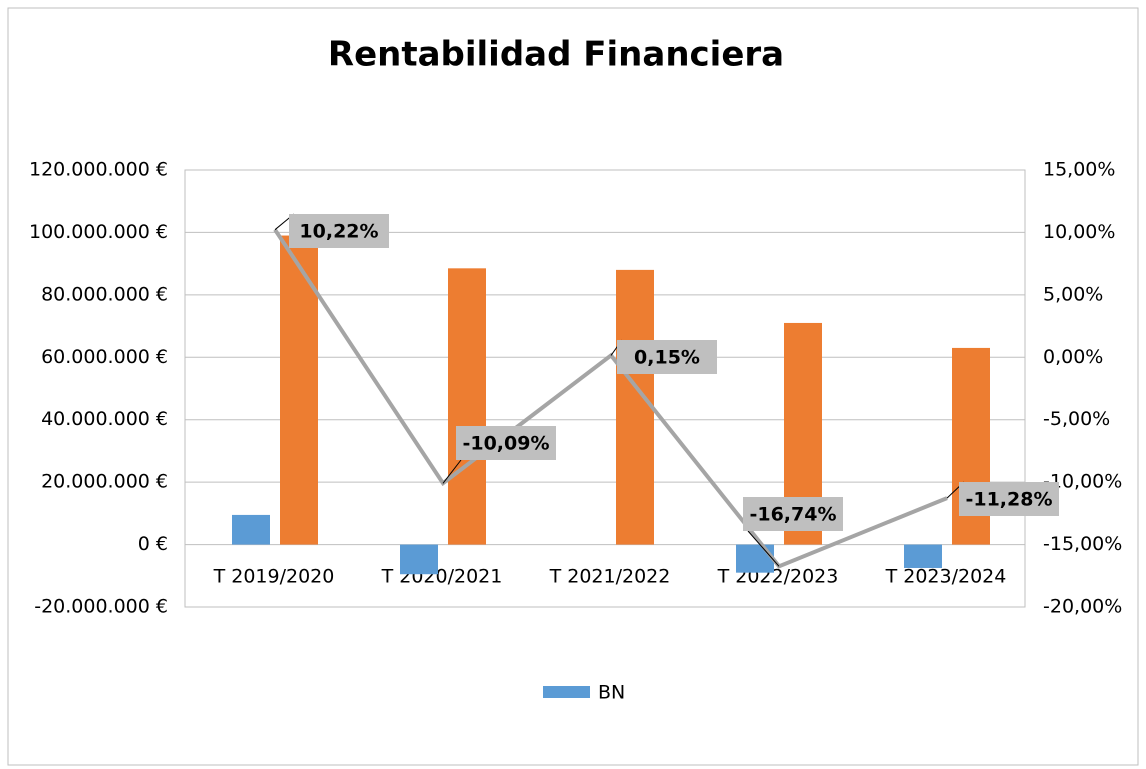 The width and height of the screenshot is (1146, 769). I want to click on y2-tick-label: -10,00%, so click(1082, 482).